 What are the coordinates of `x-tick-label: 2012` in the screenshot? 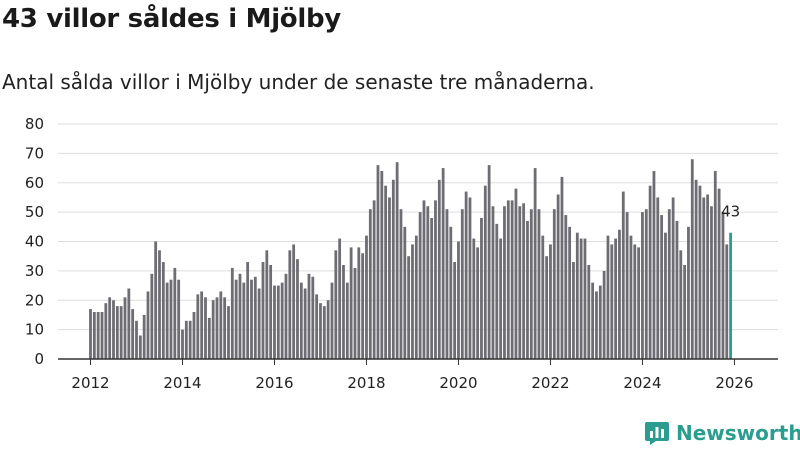 It's located at (90, 383).